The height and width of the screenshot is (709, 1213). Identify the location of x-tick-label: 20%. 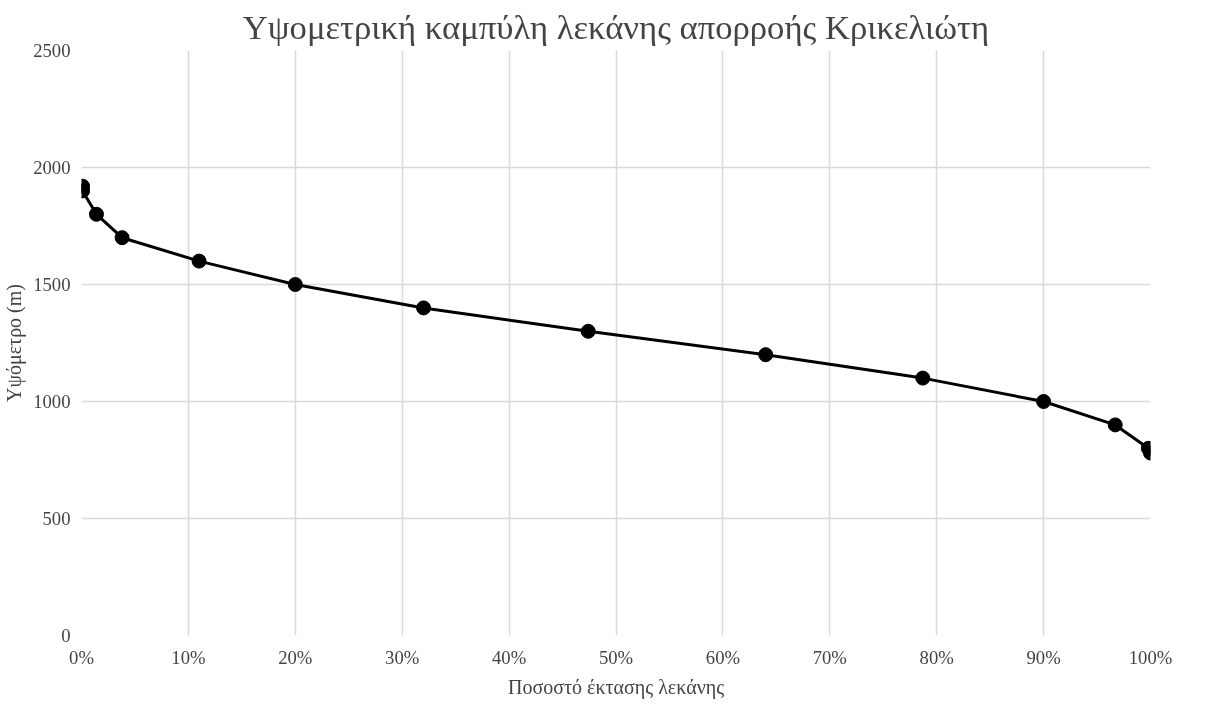
(295, 657).